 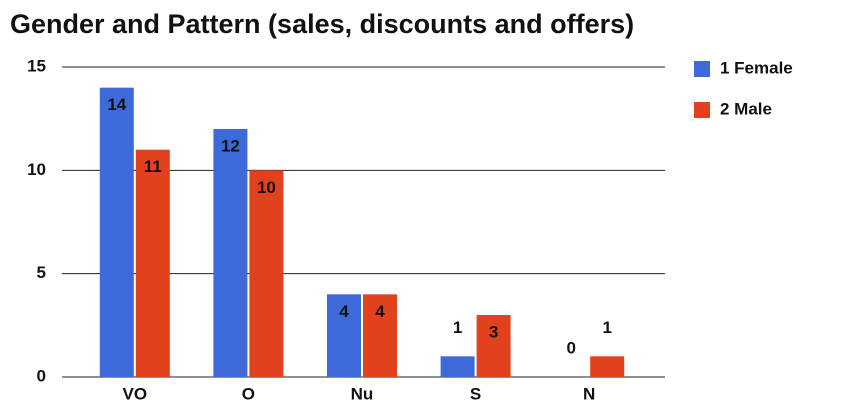 I want to click on data-label: 11, so click(x=153, y=166).